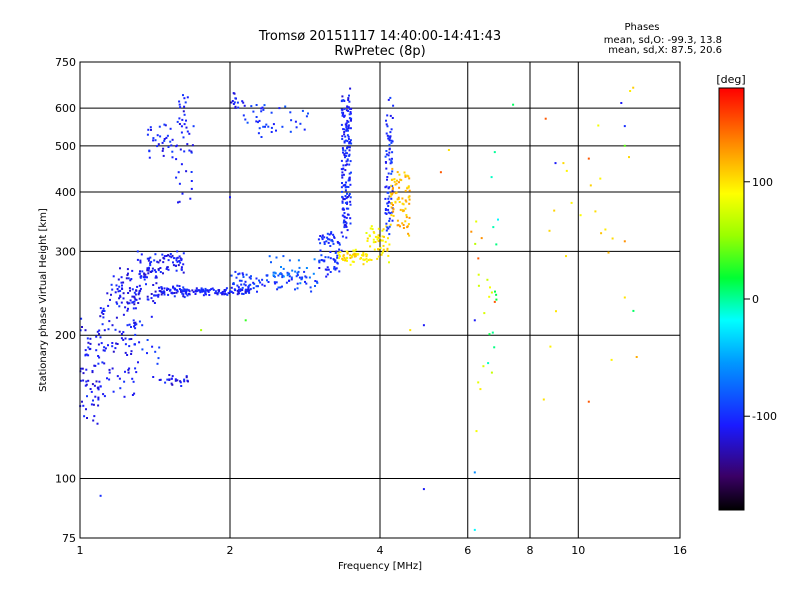 Image resolution: width=800 pixels, height=604 pixels. I want to click on x-tick-labels: 1 2 4 6 8 10 16, so click(382, 550).